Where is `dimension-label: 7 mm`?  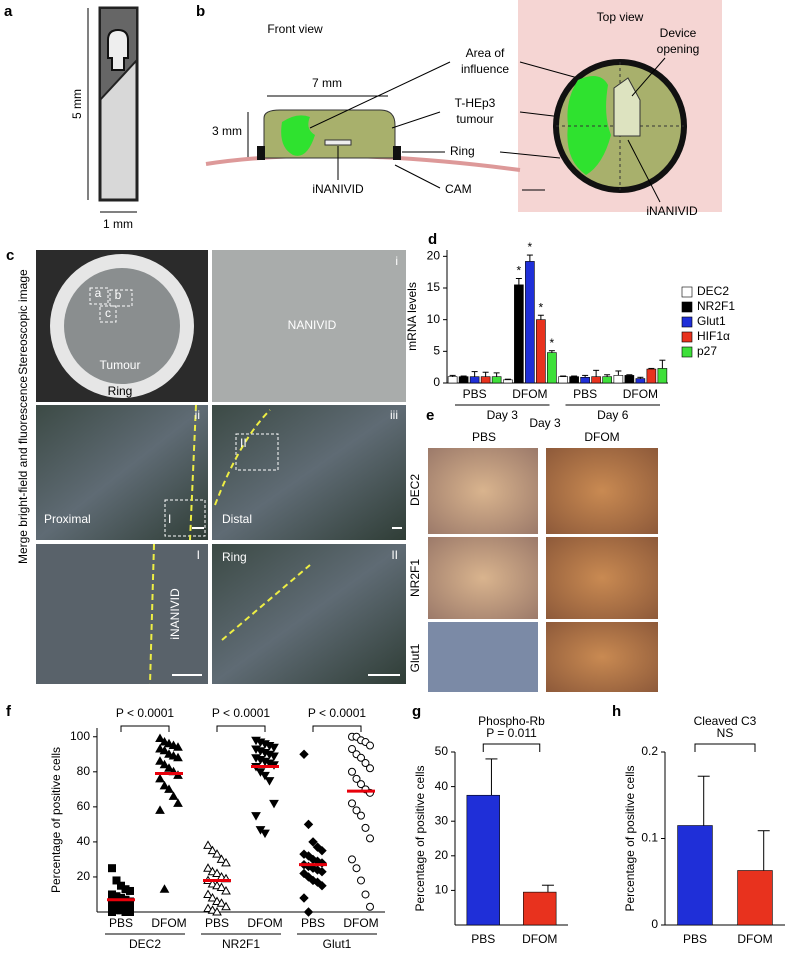
dimension-label: 7 mm is located at coordinates (327, 83).